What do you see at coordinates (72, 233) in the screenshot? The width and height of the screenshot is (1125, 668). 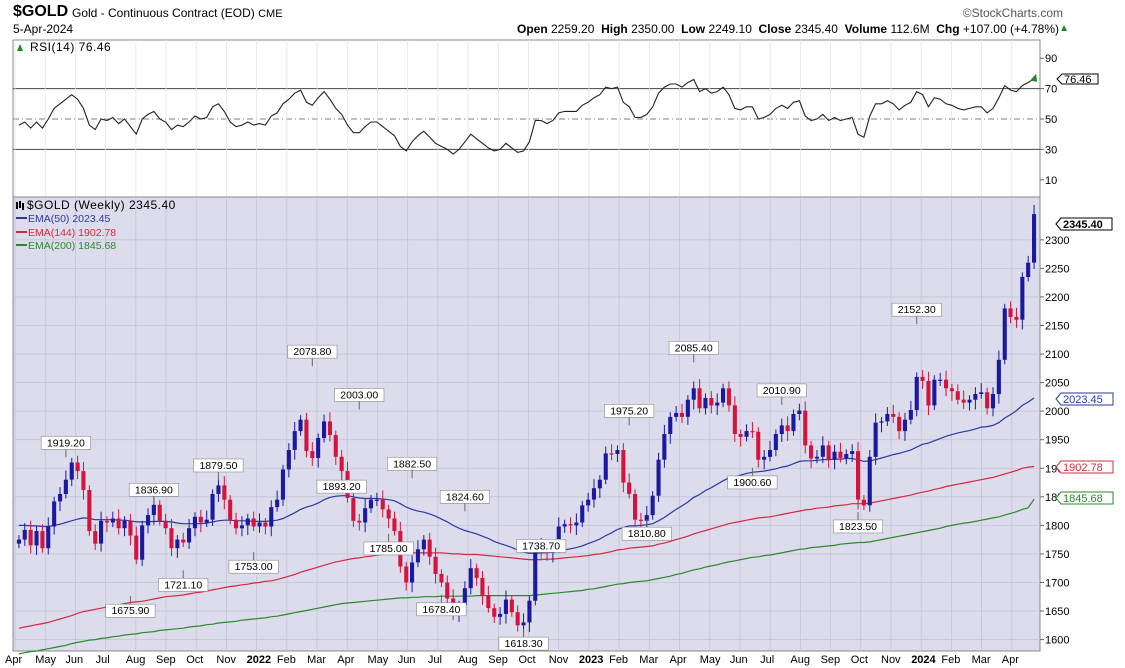 I see `ema144-legend-label: EMA(144) 1902.78` at bounding box center [72, 233].